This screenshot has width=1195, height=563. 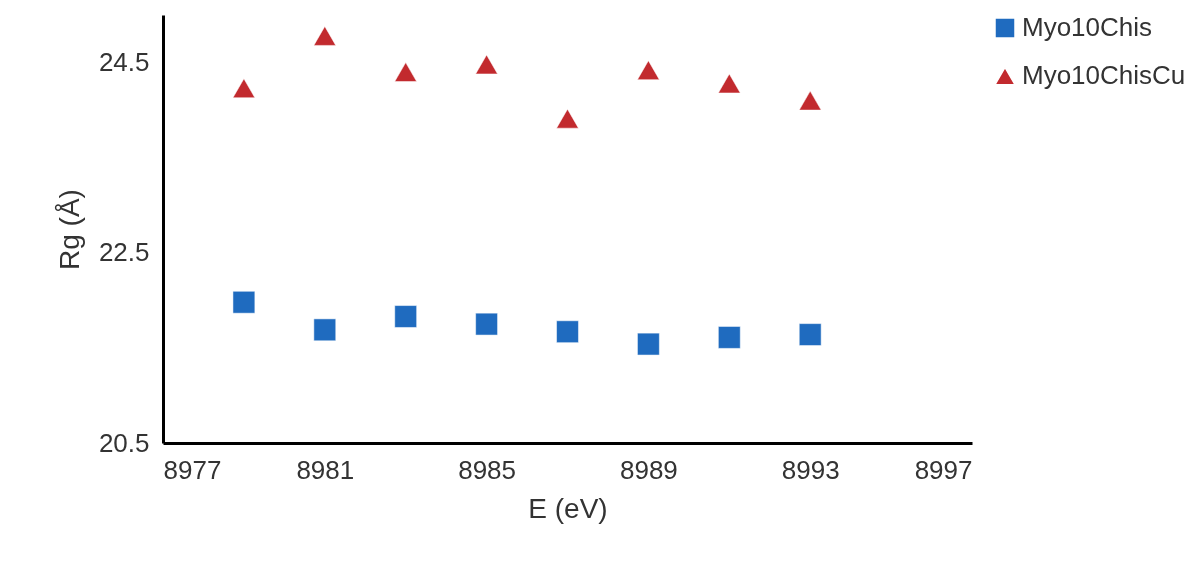 I want to click on y-tick-label: 24.5, so click(x=124, y=62).